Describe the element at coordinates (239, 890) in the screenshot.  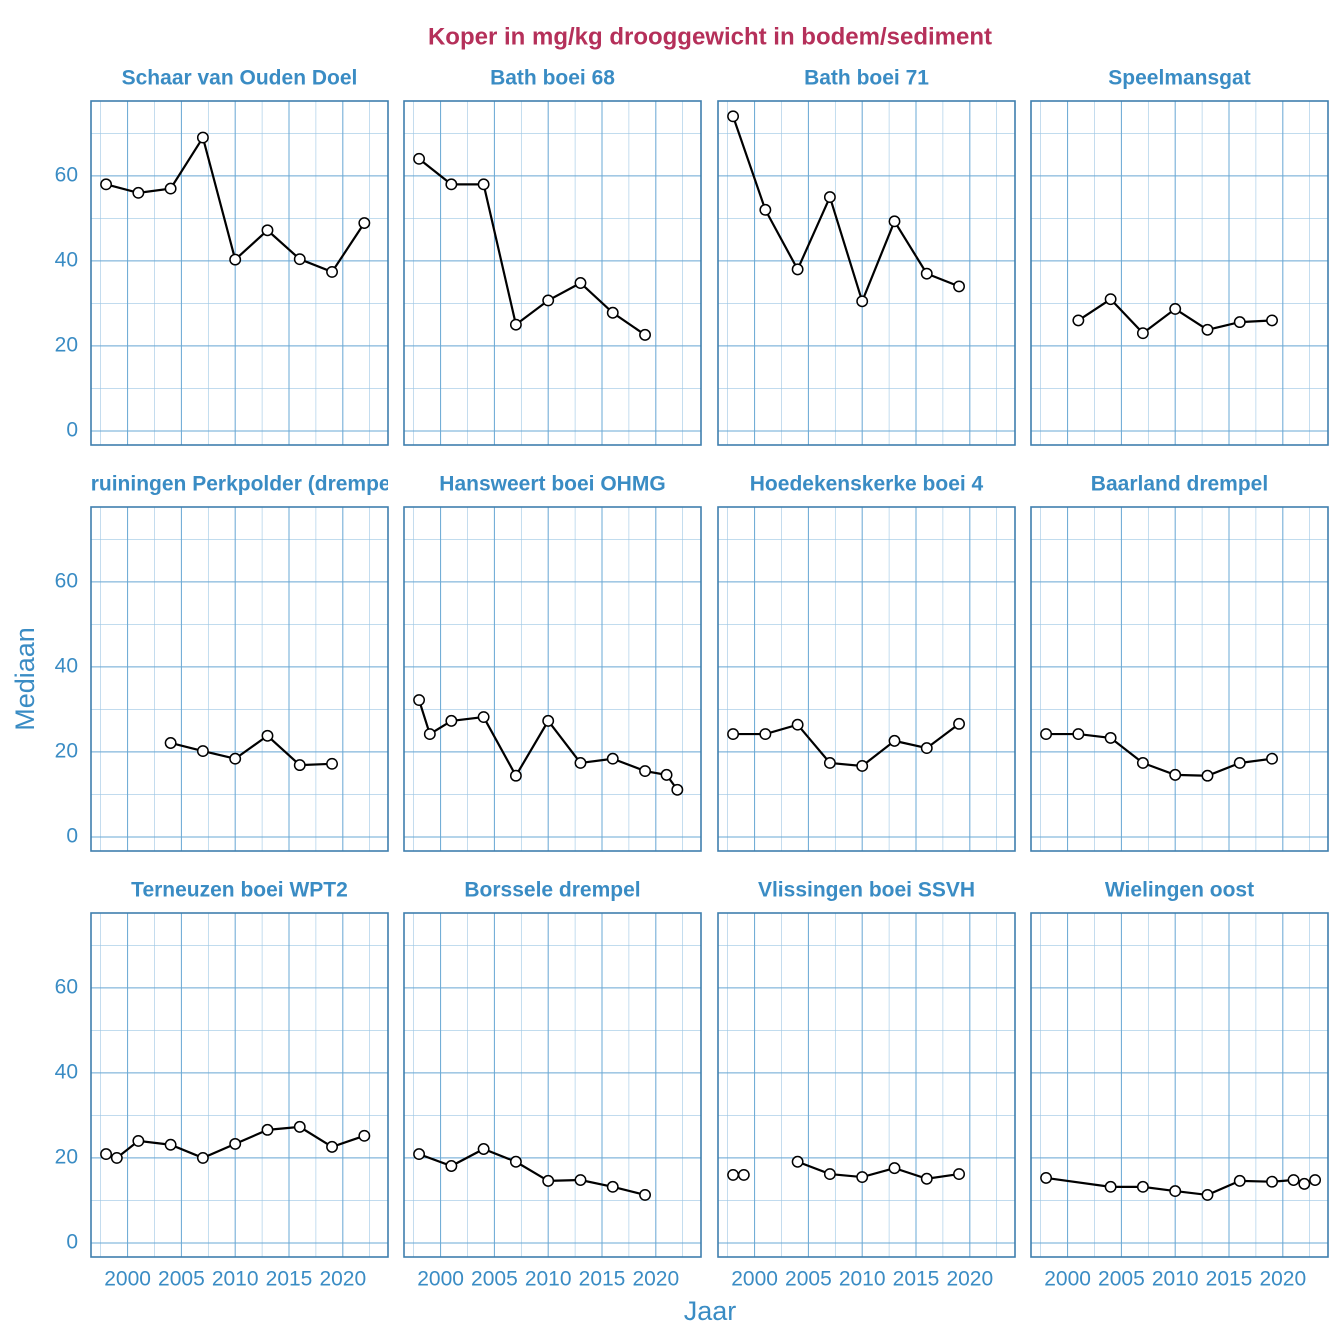
I see `panel-title: Terneuzen boei WPT2` at that location.